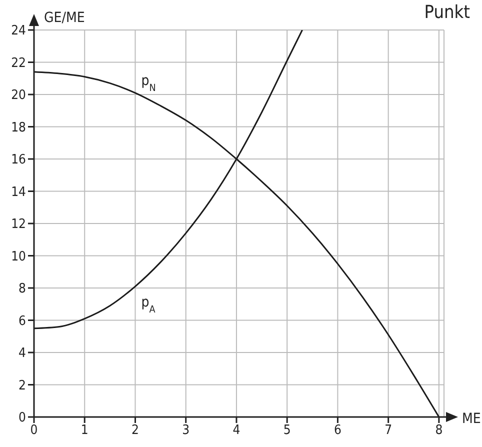 The width and height of the screenshot is (482, 447). Describe the element at coordinates (18, 256) in the screenshot. I see `y-tick-label: 10` at that location.